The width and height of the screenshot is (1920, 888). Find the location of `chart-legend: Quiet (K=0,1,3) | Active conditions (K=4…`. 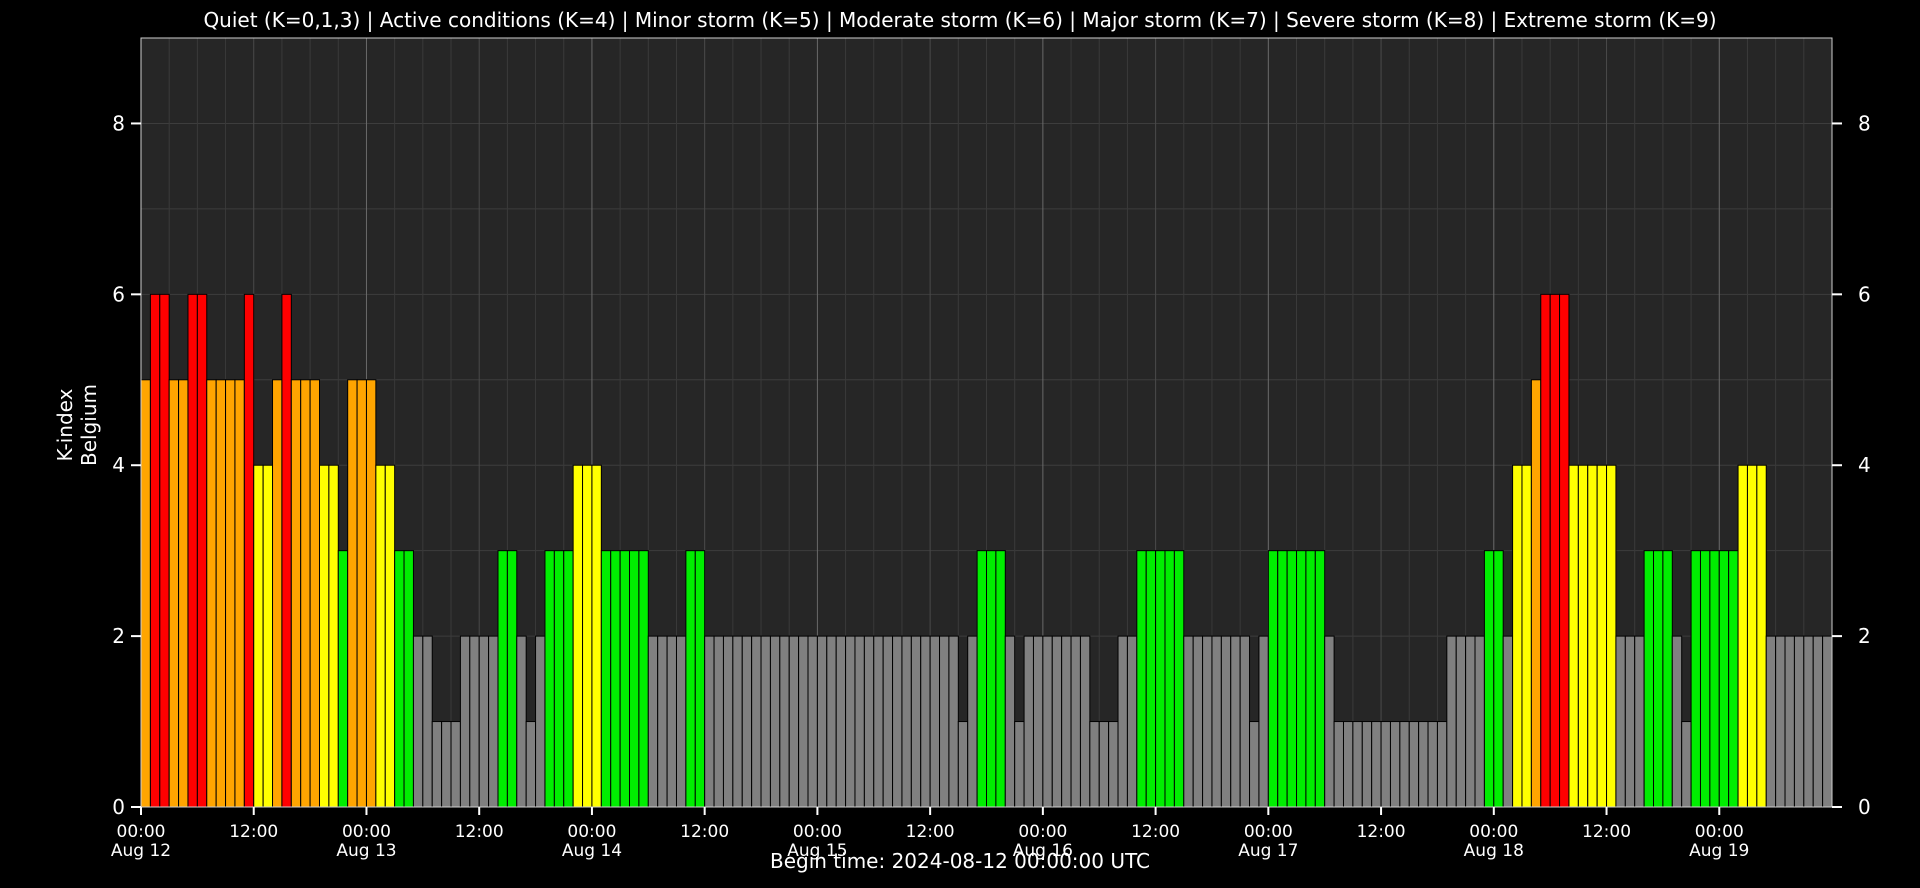

chart-legend: Quiet (K=0,1,3) | Active conditions (K=4… is located at coordinates (960, 20).